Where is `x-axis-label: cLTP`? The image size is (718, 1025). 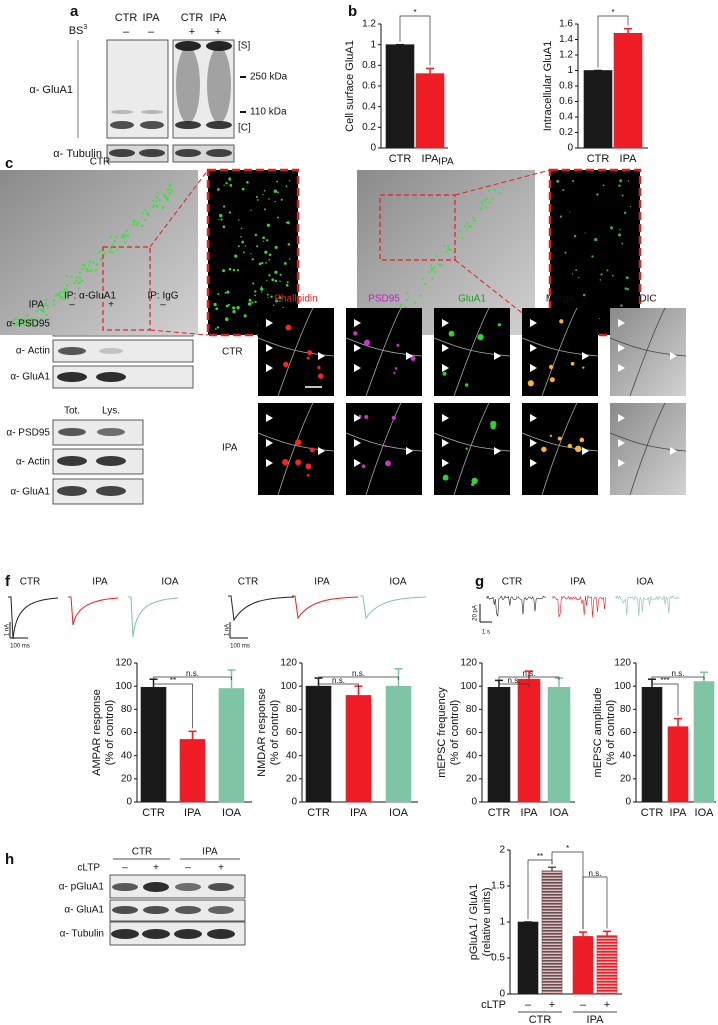
x-axis-label: cLTP is located at coordinates (493, 1005).